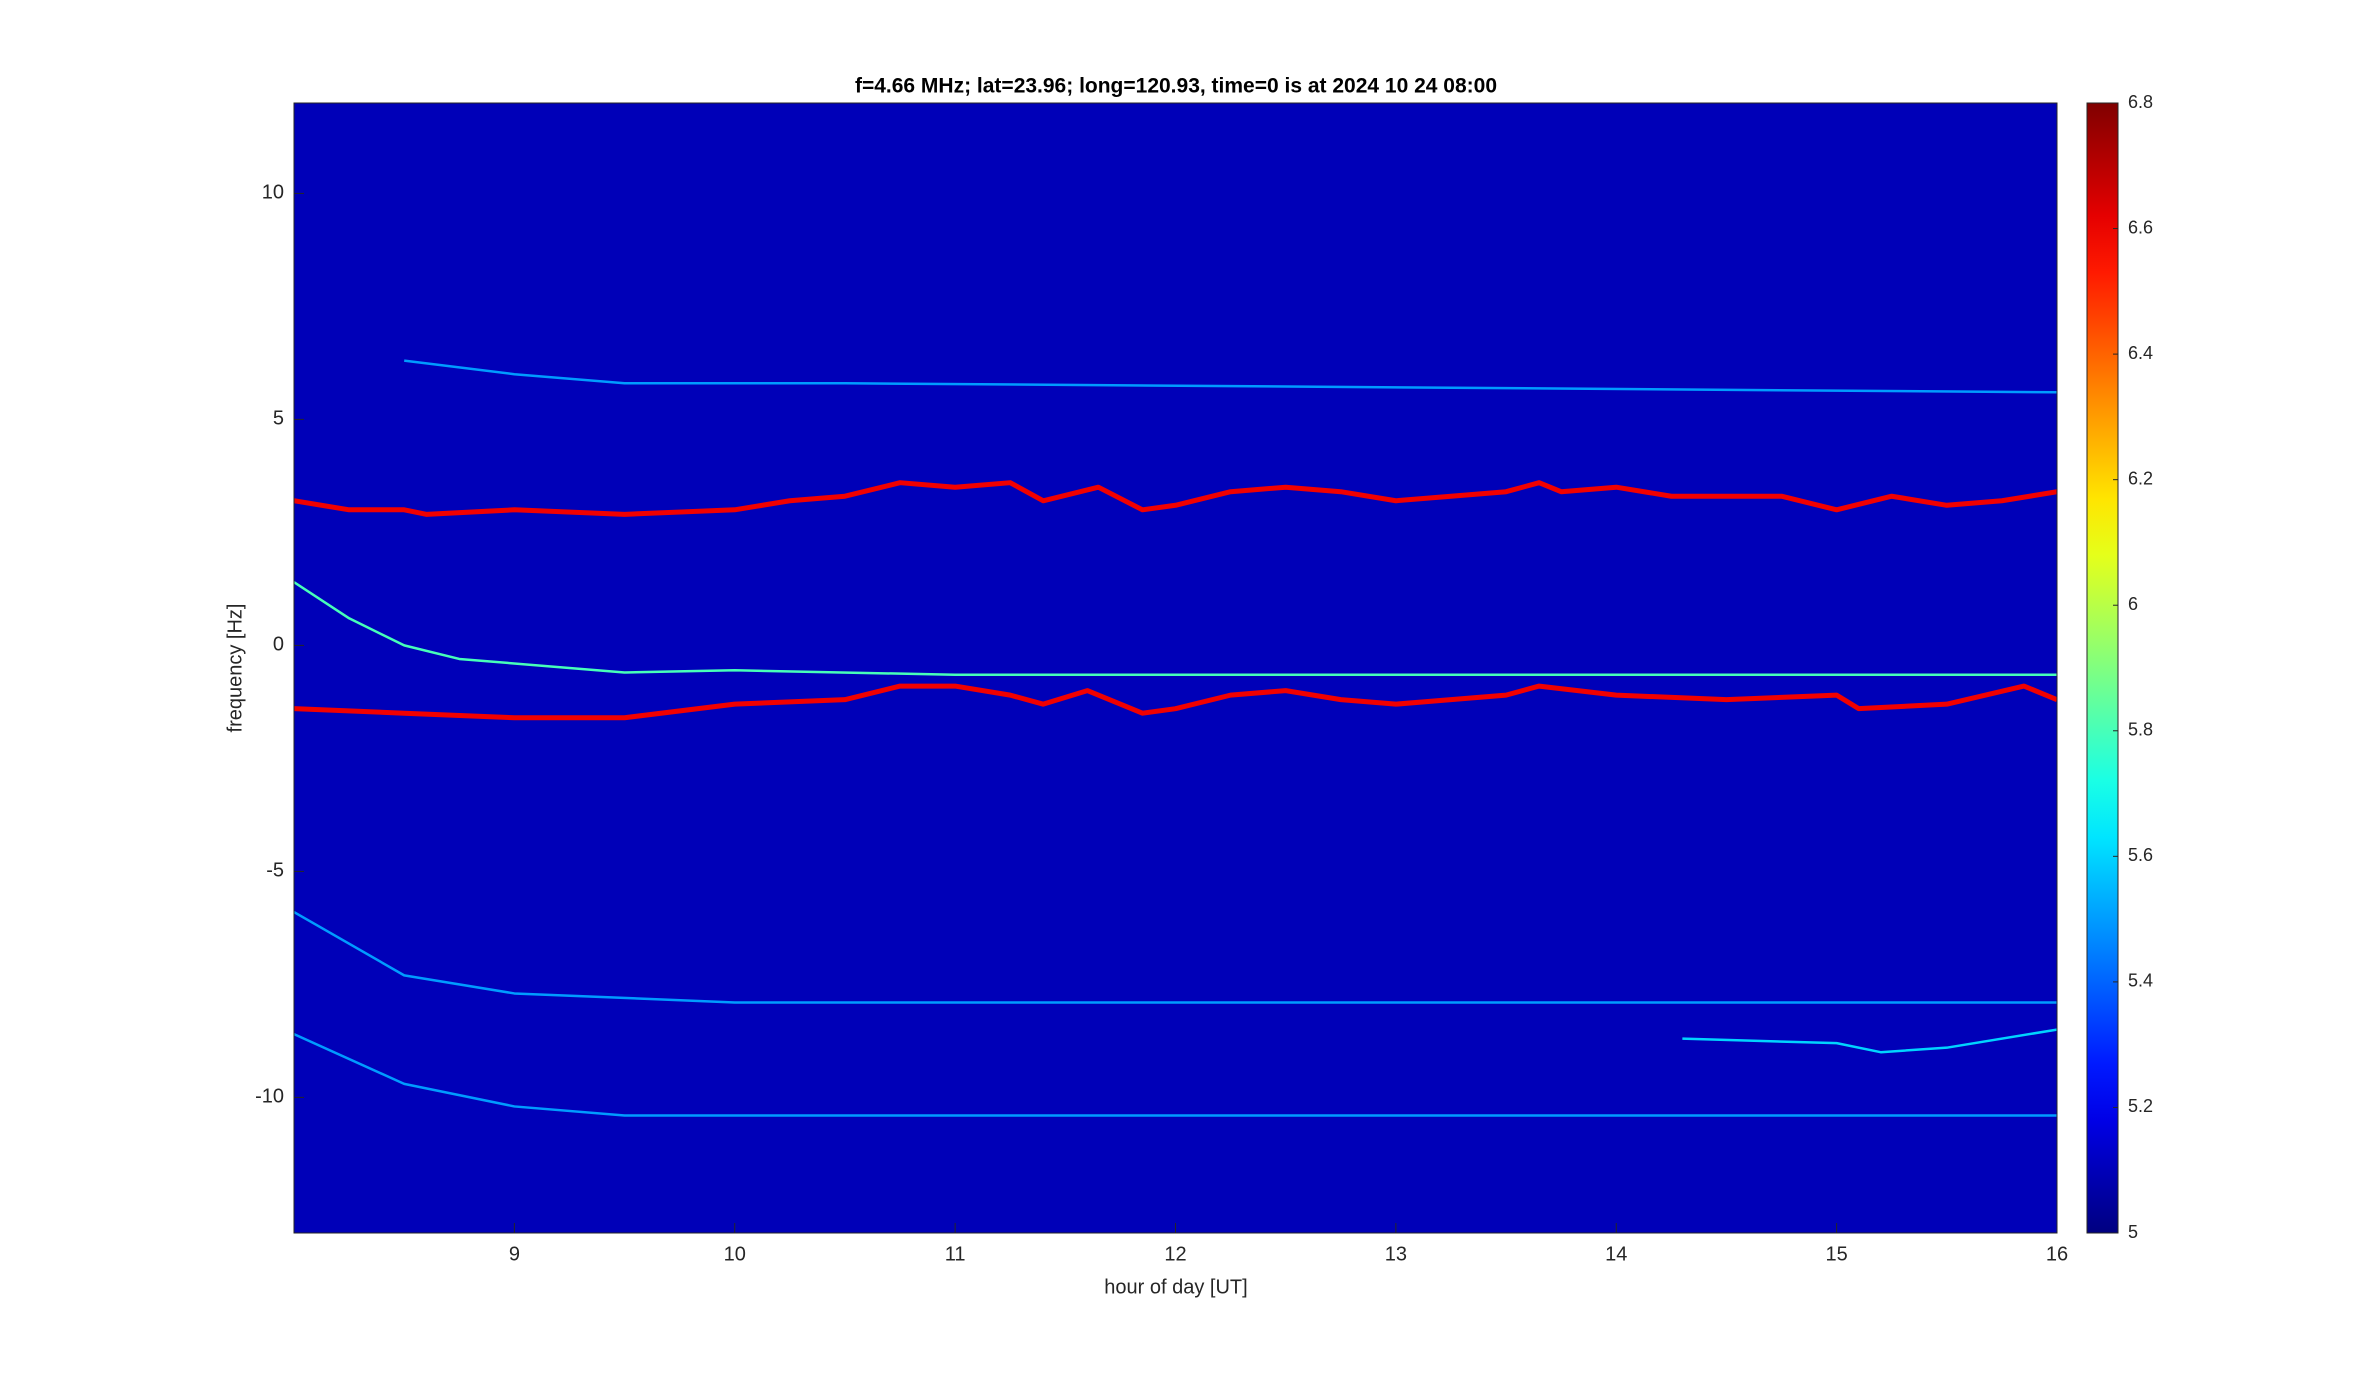 This screenshot has height=1380, width=2366. I want to click on colorbar, so click(2102, 668).